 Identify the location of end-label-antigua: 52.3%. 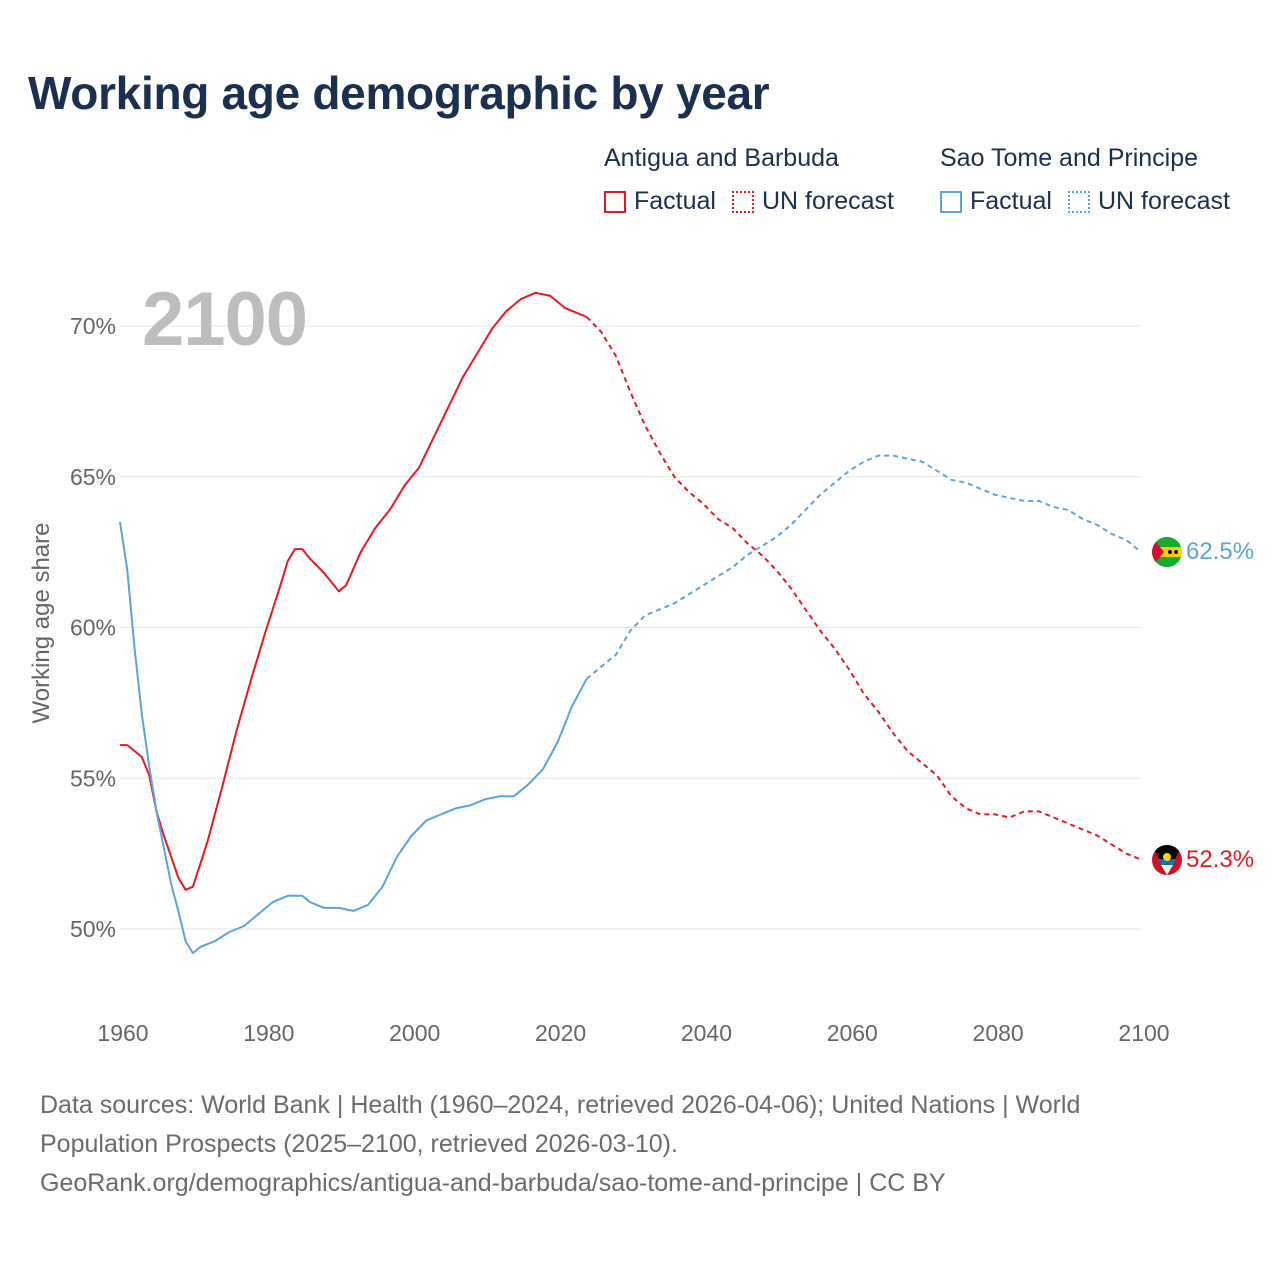
(1220, 859).